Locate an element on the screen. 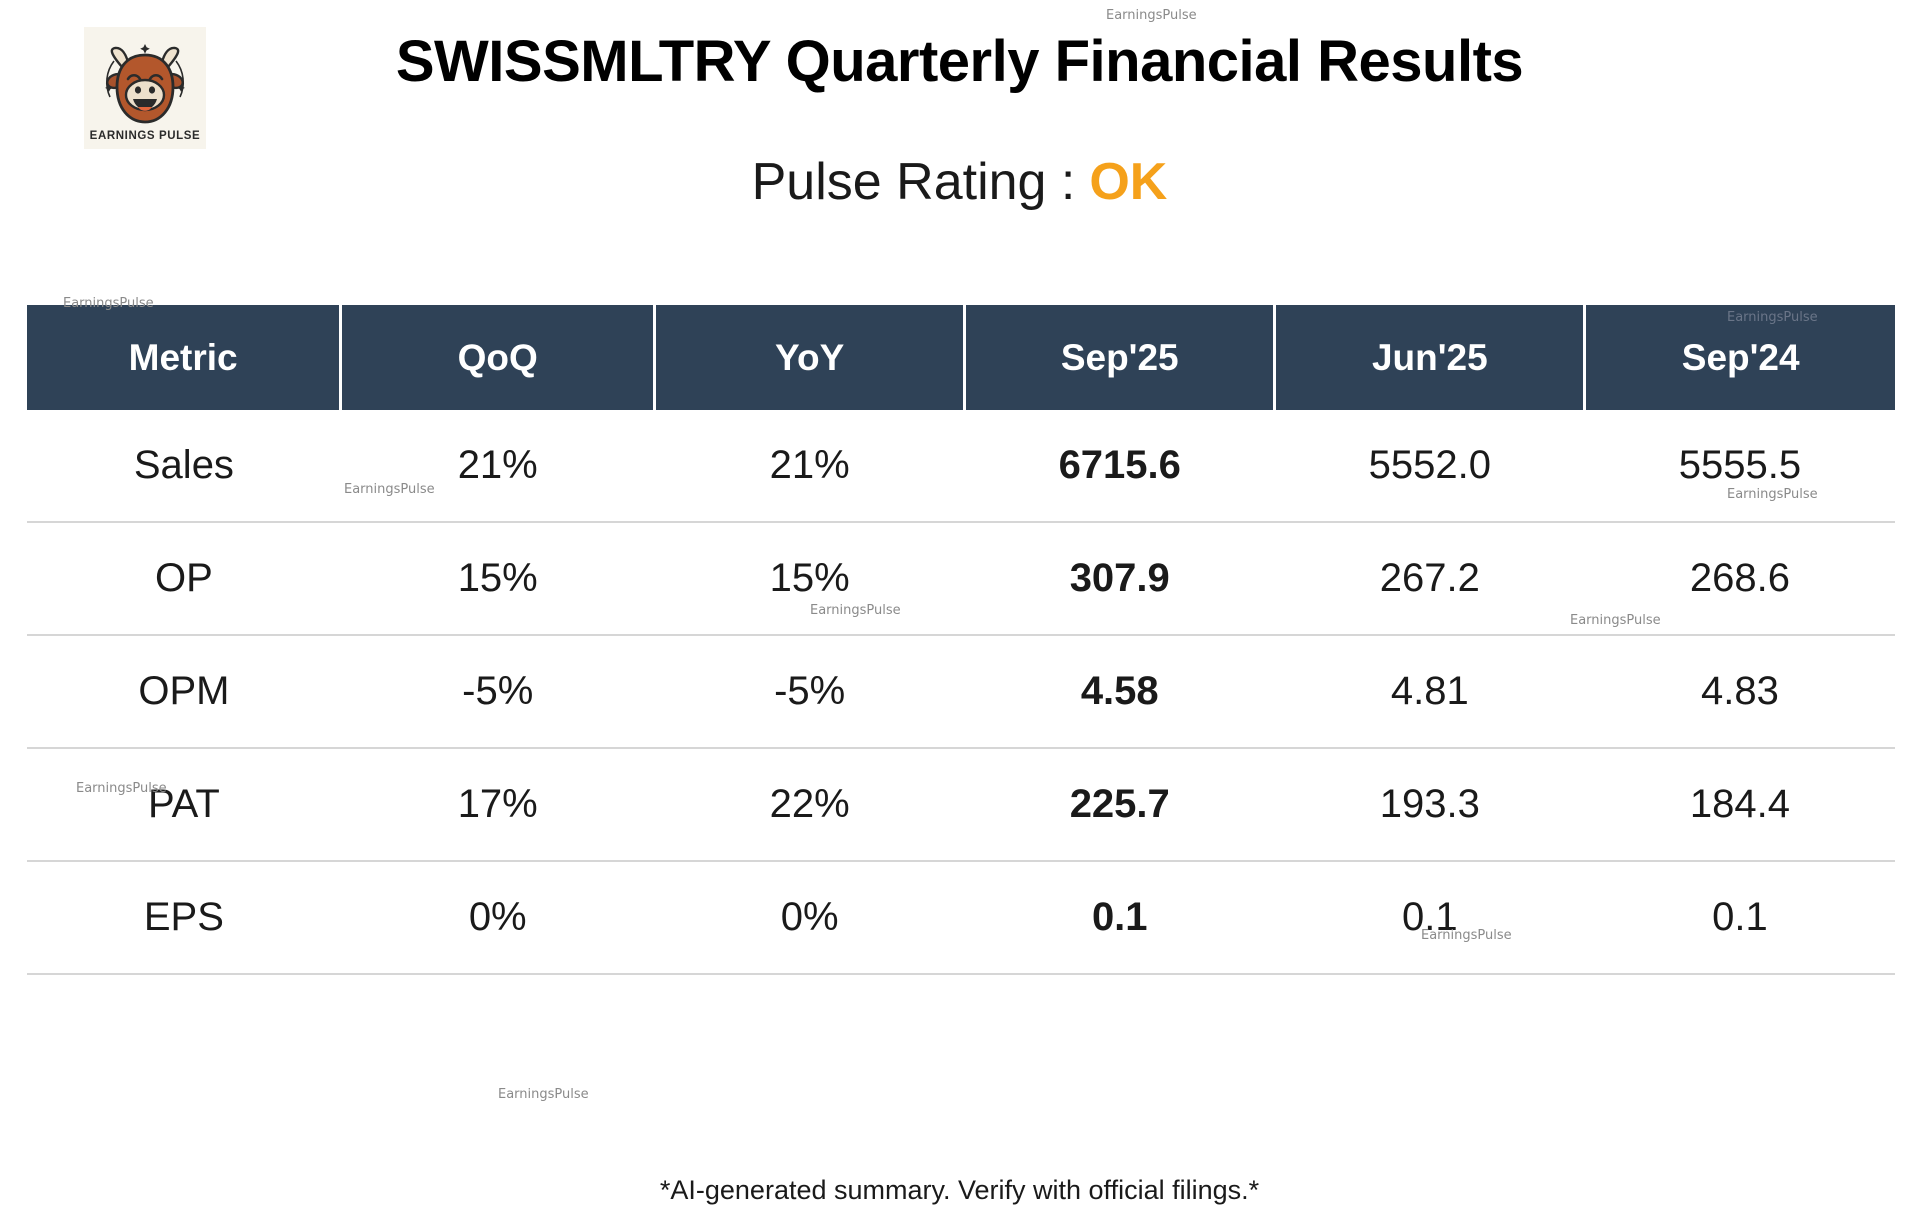 The image size is (1919, 1220). previous-quarter-value: 267.2 is located at coordinates (1429, 579).